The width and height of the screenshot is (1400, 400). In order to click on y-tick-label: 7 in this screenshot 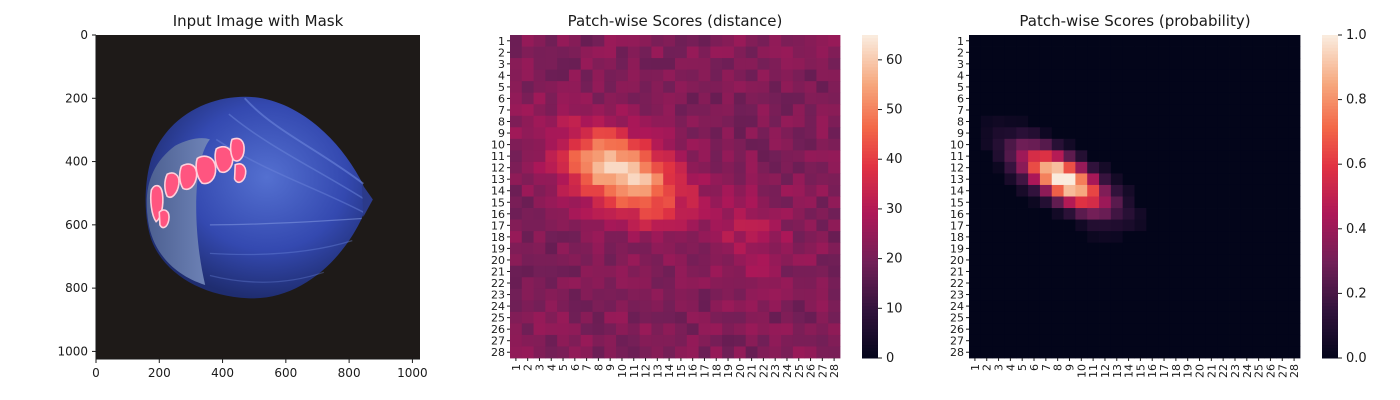, I will do `click(501, 110)`.